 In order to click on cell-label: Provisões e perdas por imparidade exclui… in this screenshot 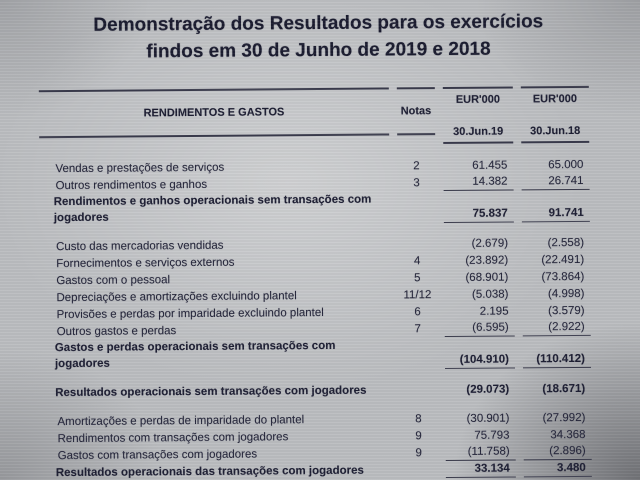, I will do `click(190, 314)`.